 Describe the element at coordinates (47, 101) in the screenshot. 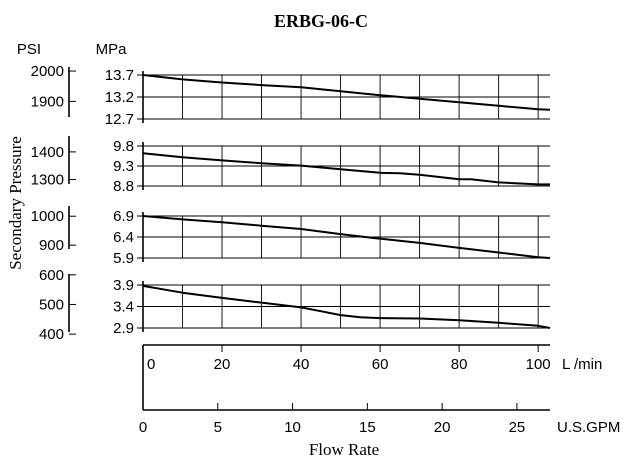

I see `psi-tick-label: 1900` at that location.